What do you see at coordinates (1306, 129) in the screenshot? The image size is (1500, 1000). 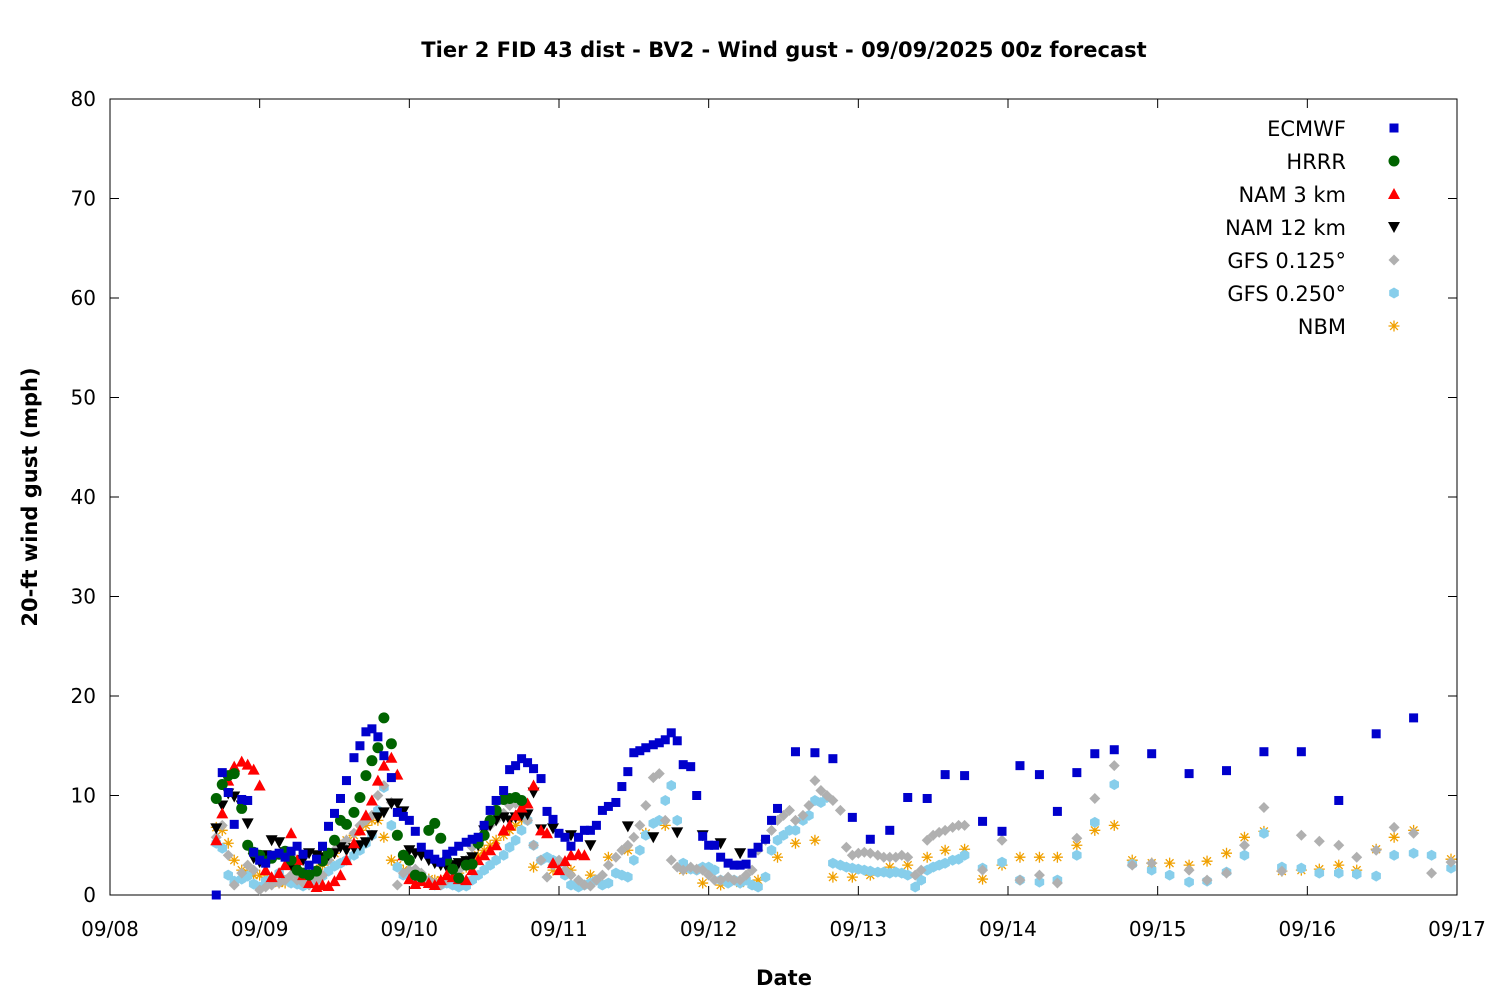 I see `legend-label: ECMWF` at bounding box center [1306, 129].